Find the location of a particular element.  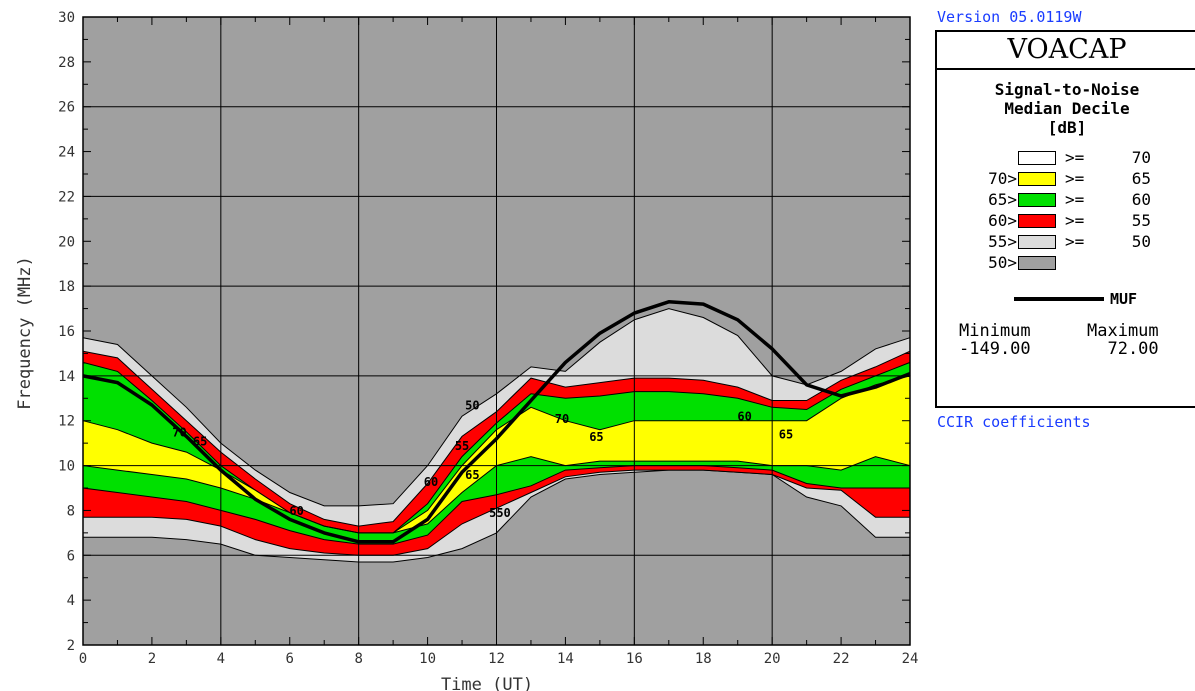

y-tick-label: 6 is located at coordinates (71, 556).